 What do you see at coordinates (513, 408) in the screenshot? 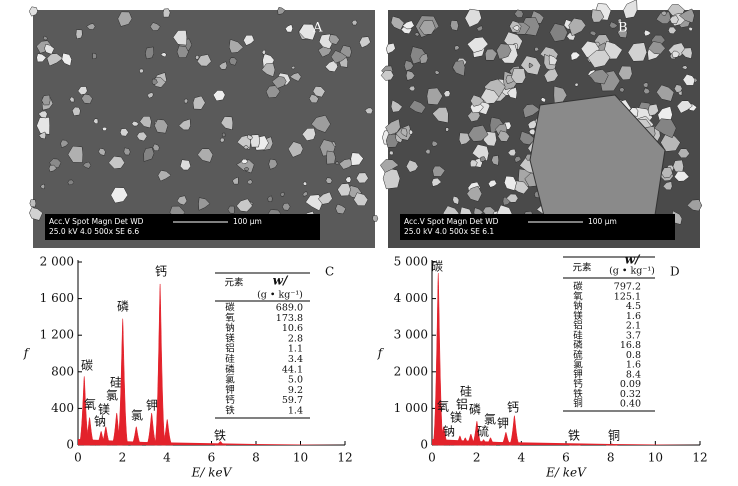
I see `peak-label: 钙` at bounding box center [513, 408].